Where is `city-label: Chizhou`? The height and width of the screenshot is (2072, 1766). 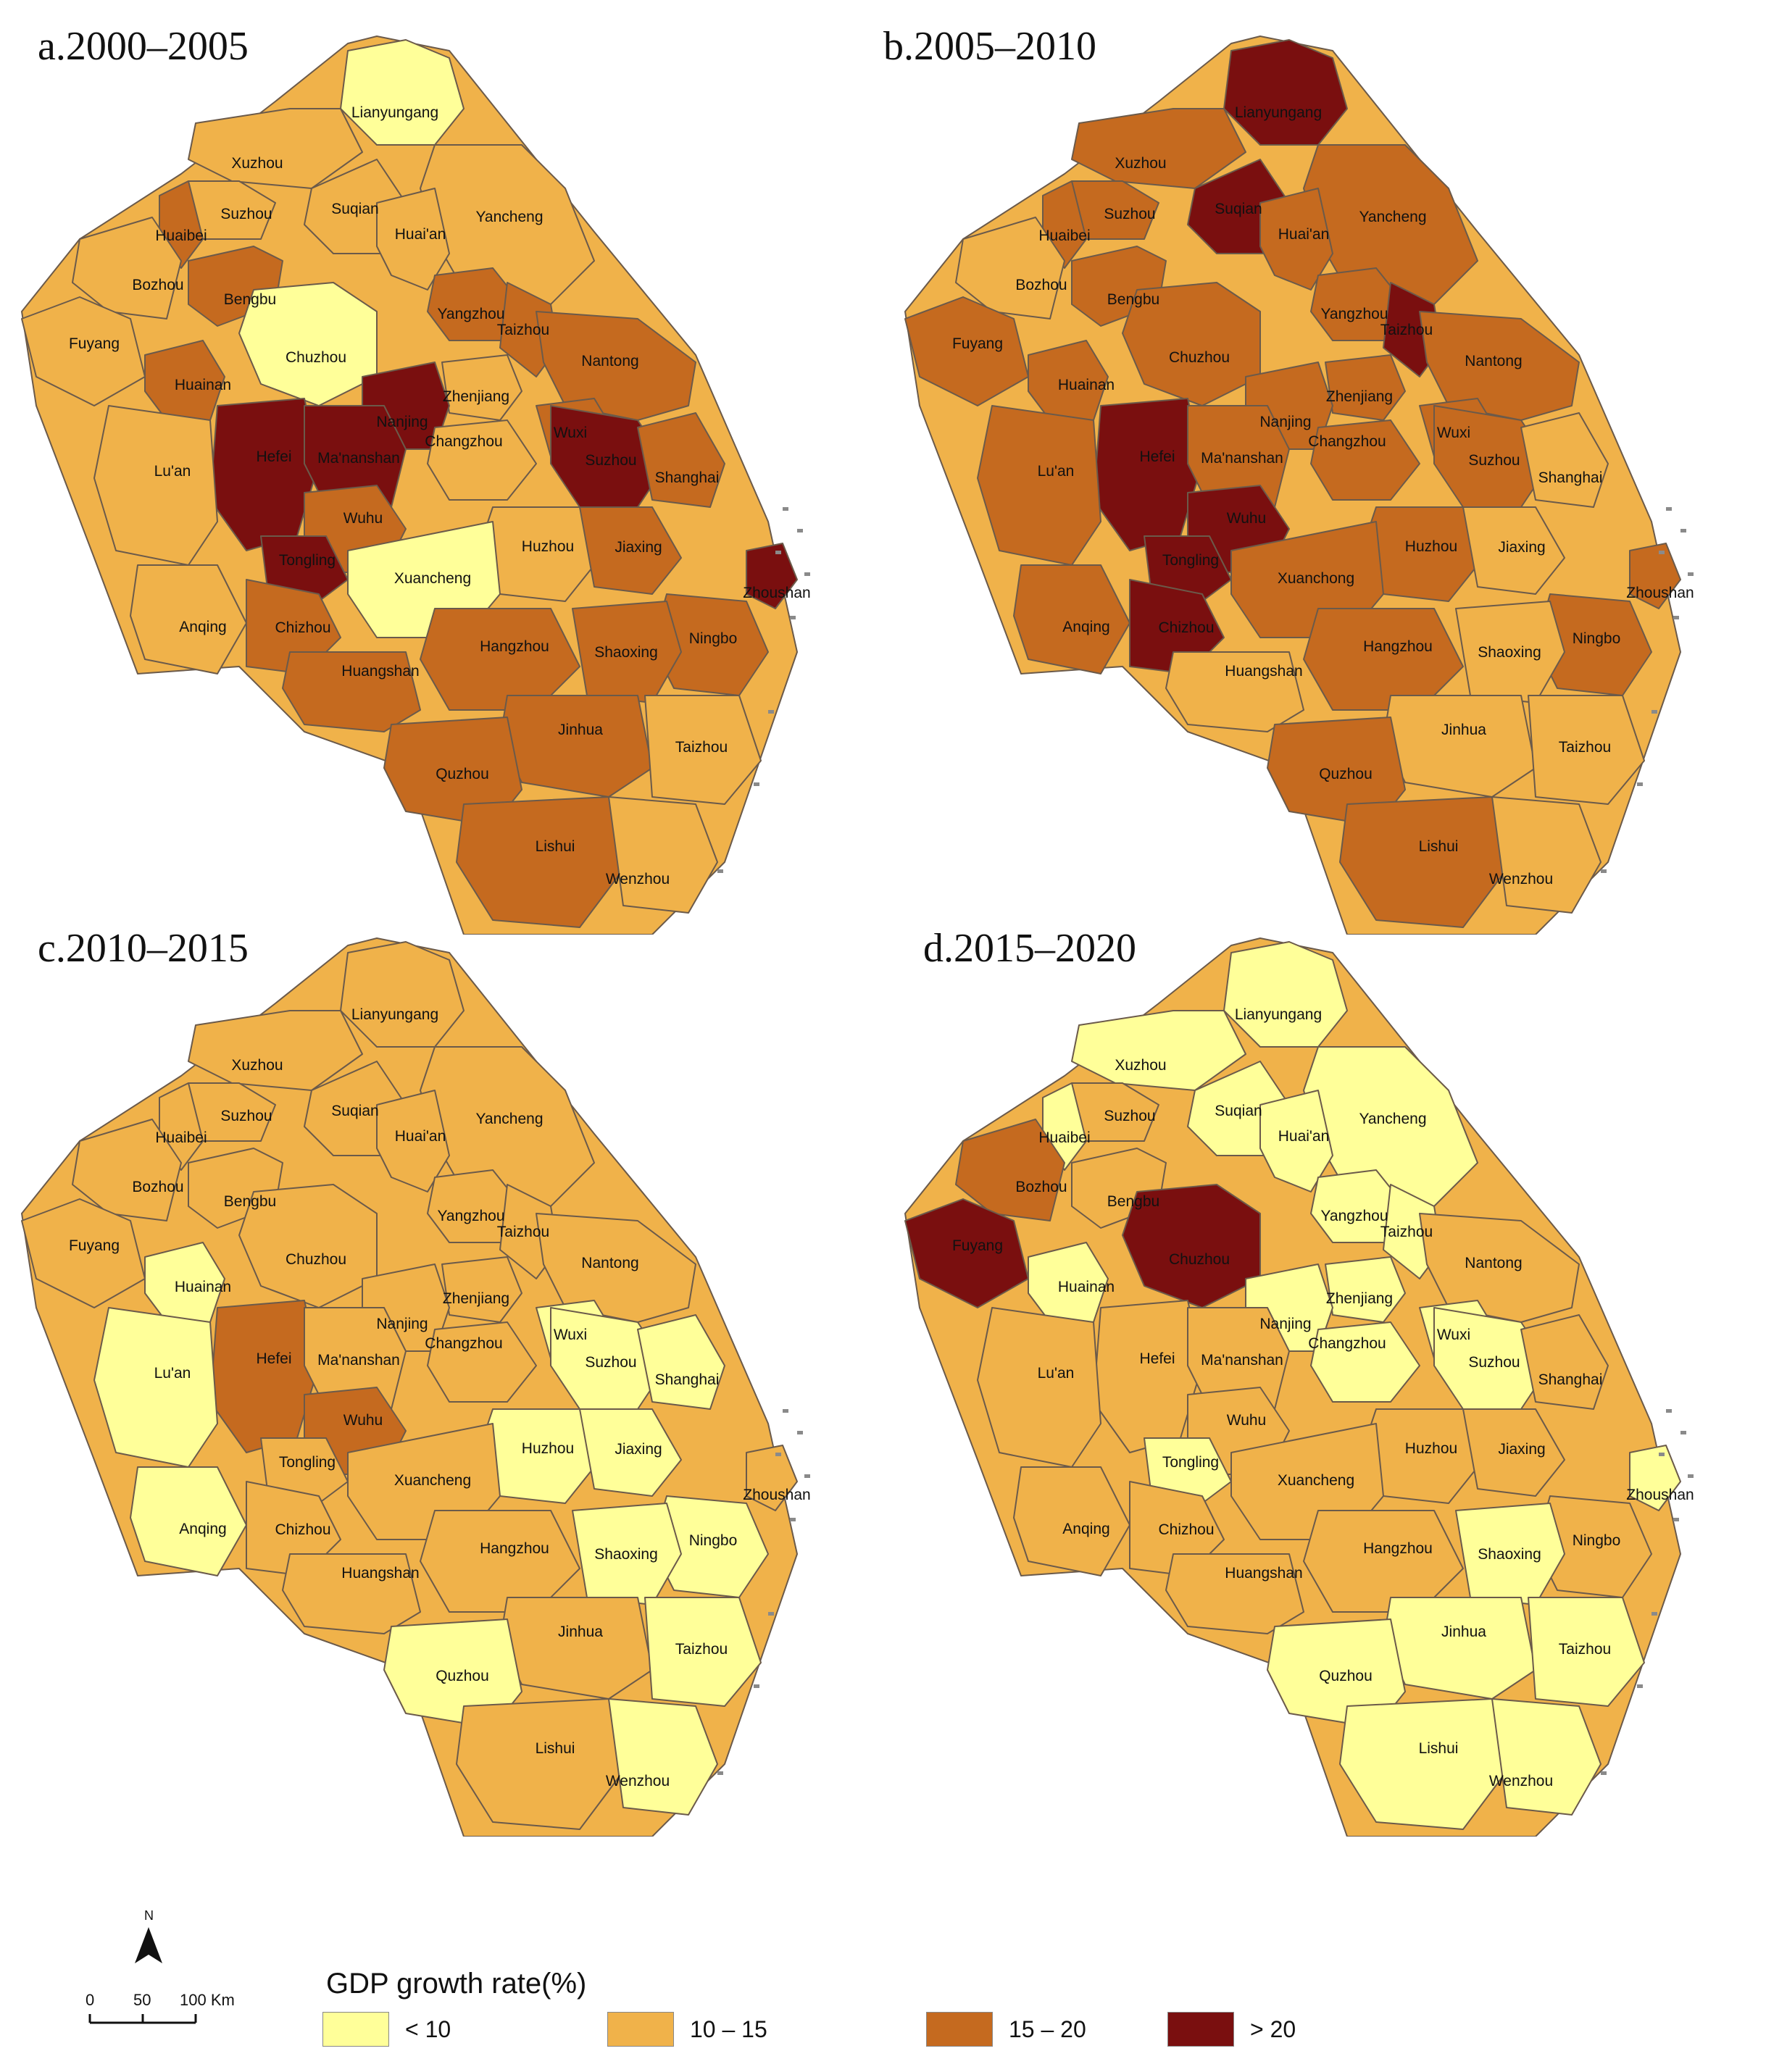
city-label: Chizhou is located at coordinates (1186, 627).